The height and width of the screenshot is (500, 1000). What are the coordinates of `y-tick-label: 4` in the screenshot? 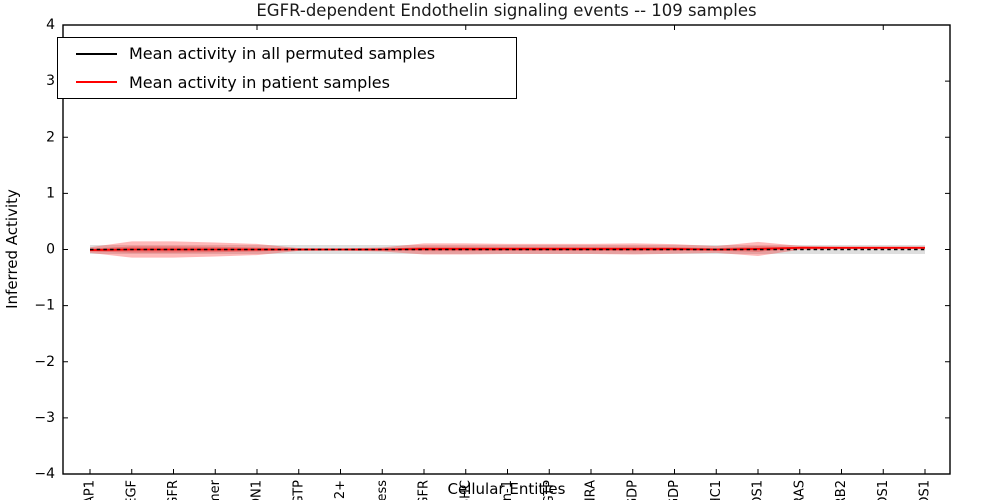 It's located at (50, 25).